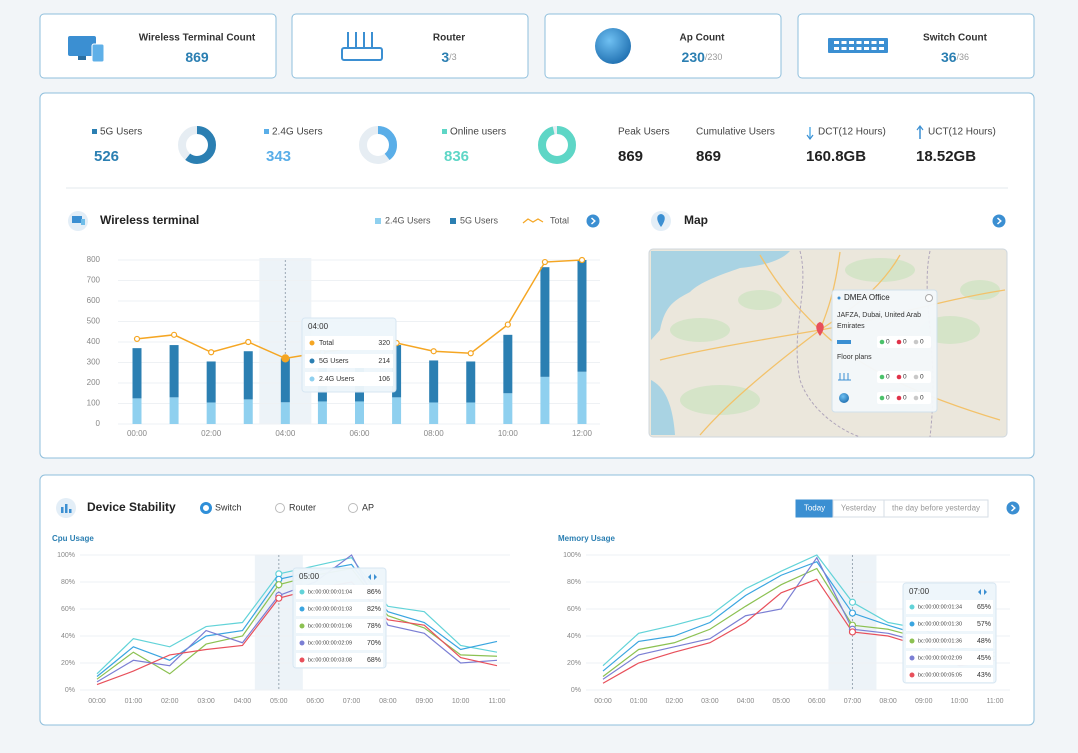  I want to click on y-tick-label: 700, so click(94, 280).